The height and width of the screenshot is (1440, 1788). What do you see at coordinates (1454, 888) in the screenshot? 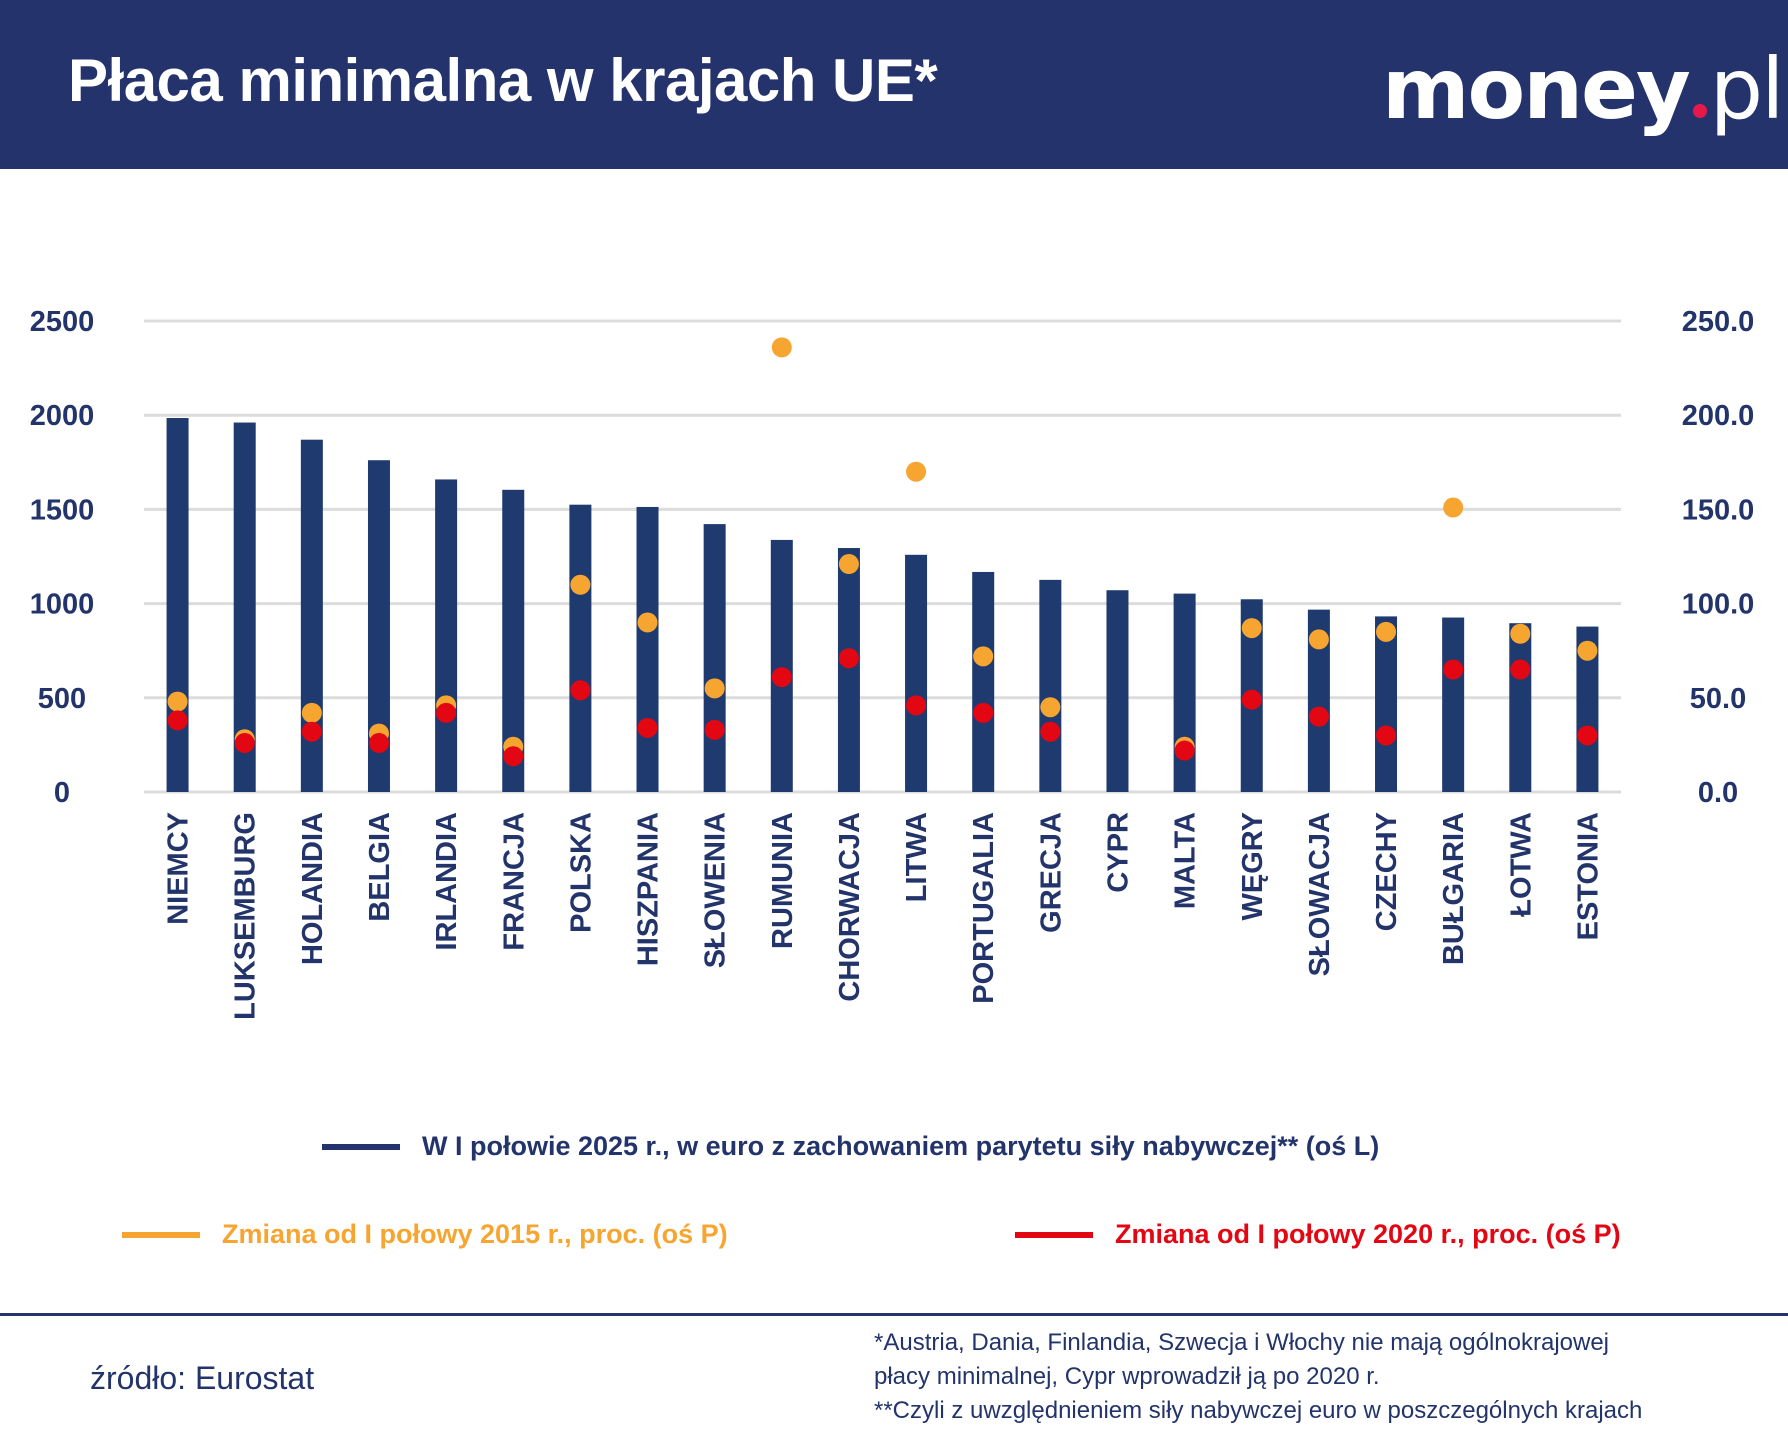
I see `x-tick-label: BUŁGARIA` at bounding box center [1454, 888].